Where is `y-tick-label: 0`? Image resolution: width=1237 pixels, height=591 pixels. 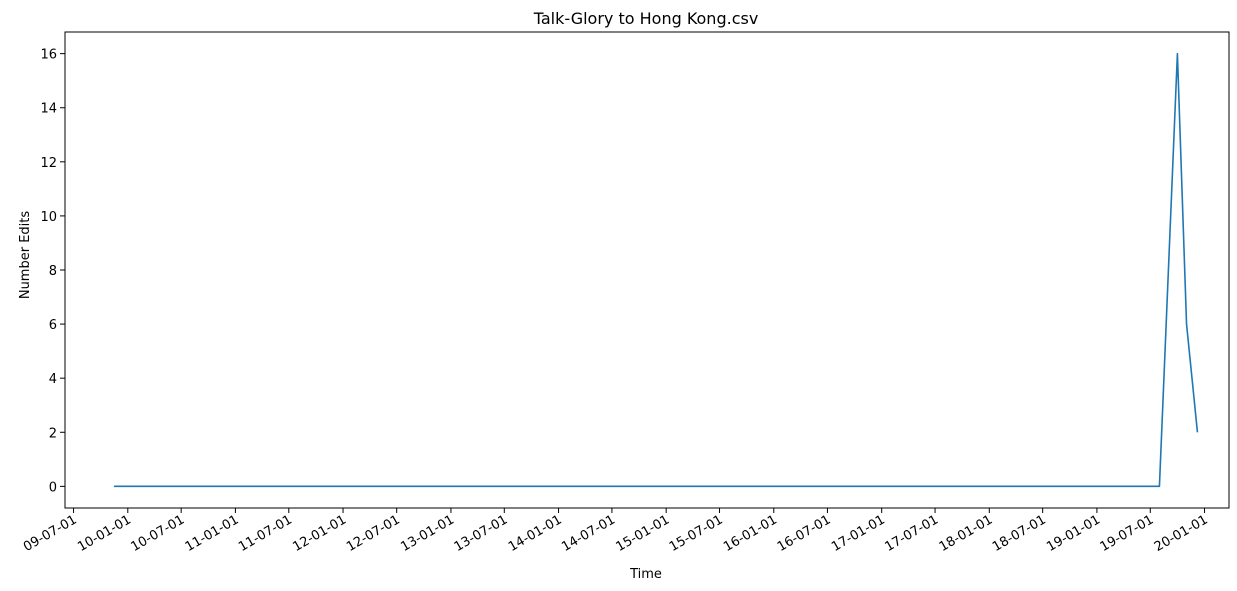
y-tick-label: 0 is located at coordinates (53, 487).